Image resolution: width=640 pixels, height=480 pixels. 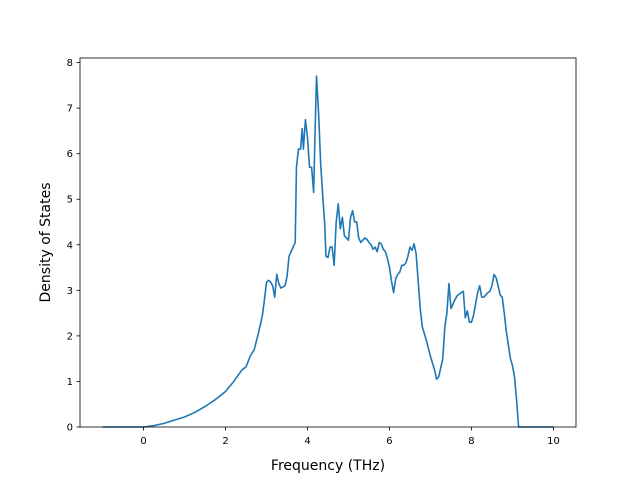 I want to click on x-axis-ticks: 0 2 4 6 8 10, so click(x=350, y=437).